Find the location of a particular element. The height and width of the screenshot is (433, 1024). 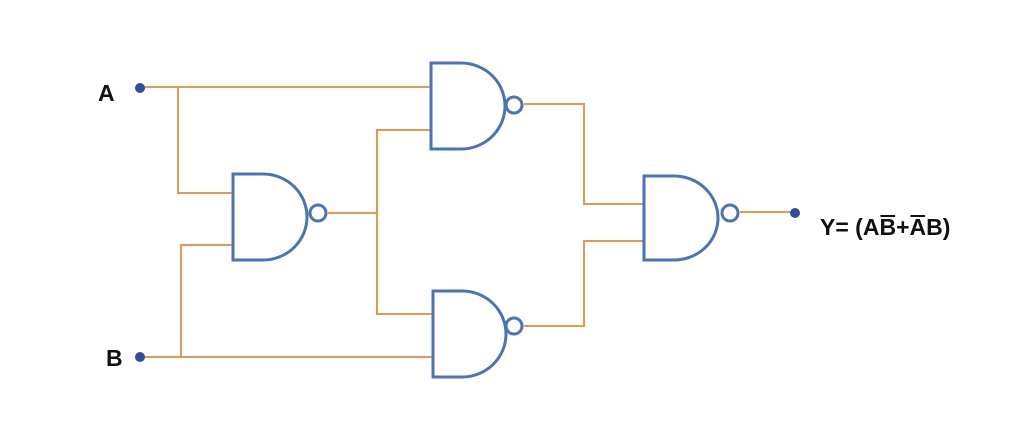

nand-gate-4-bubble is located at coordinates (730, 213).